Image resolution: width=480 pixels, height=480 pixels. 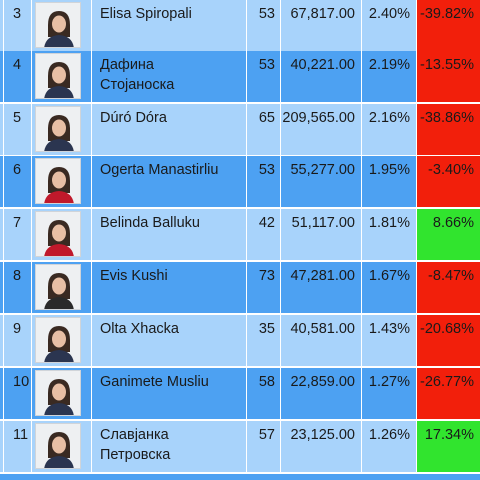 What do you see at coordinates (169, 76) in the screenshot?
I see `candidate-name: Дафина Стојаноска` at bounding box center [169, 76].